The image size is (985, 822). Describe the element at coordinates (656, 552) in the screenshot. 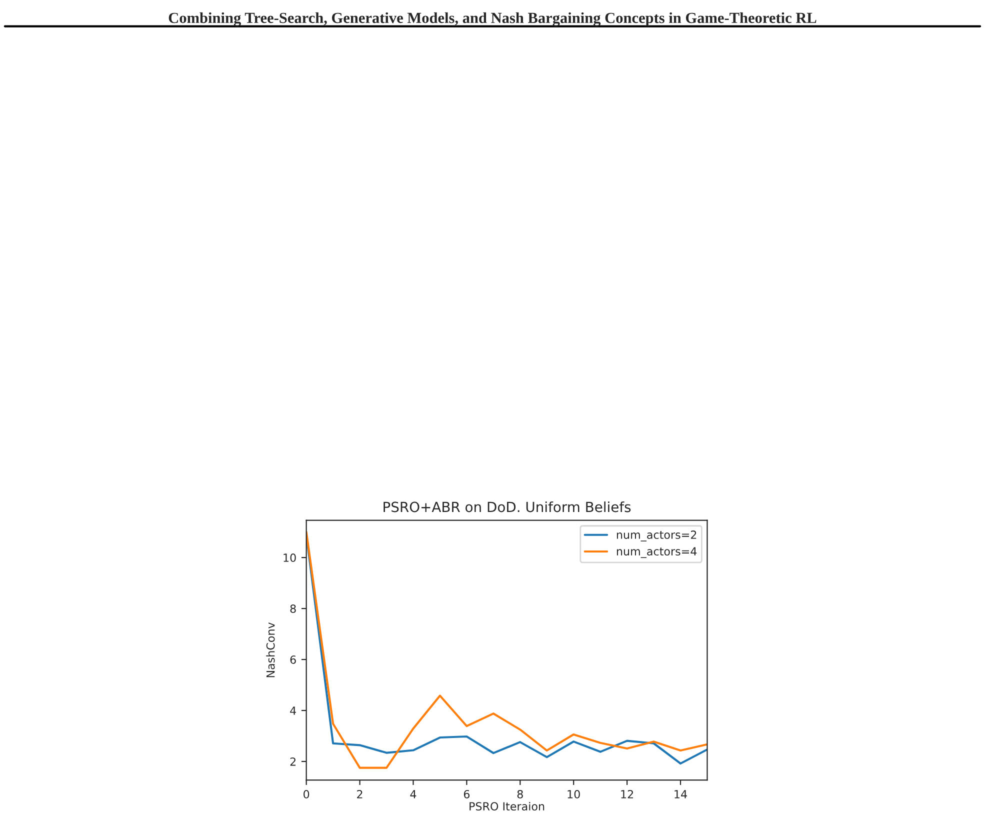

I see `legend-label: num_actors=4` at that location.